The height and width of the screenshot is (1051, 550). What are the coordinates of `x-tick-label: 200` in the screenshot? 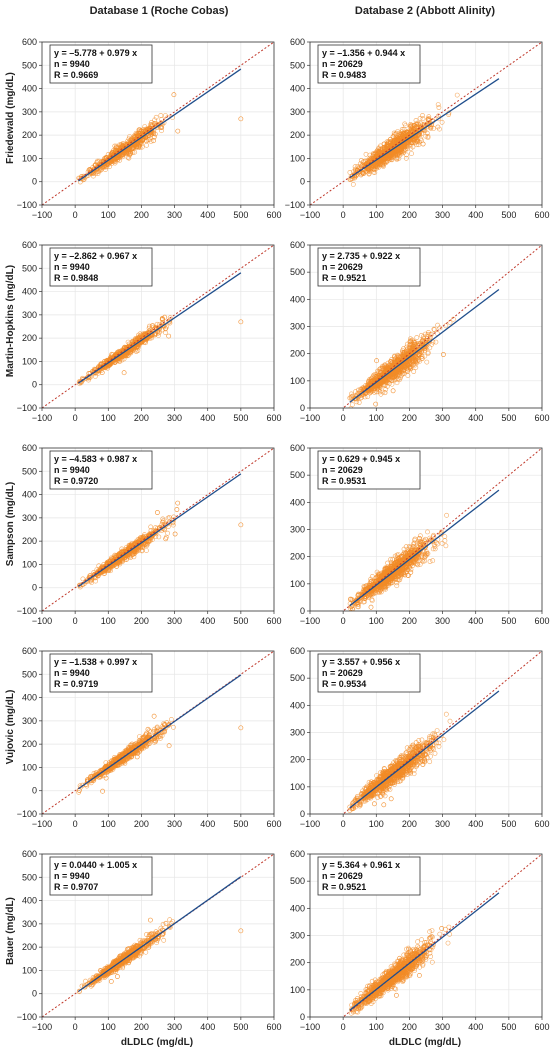 It's located at (141, 621).